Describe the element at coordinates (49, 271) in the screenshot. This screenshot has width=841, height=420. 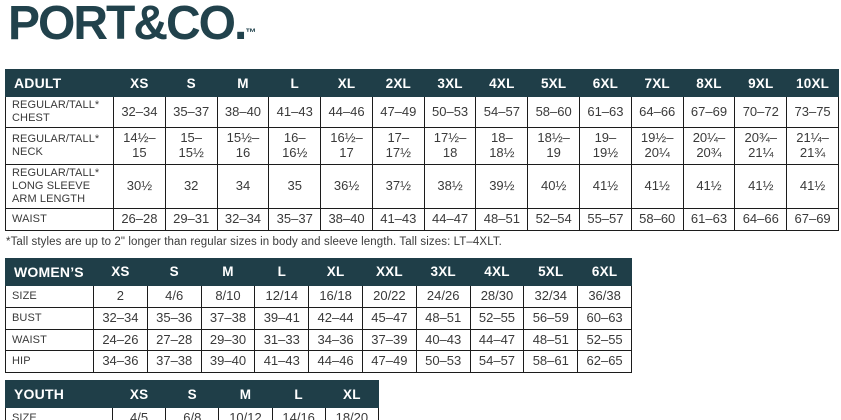
I see `table-title: WOMEN’S` at that location.